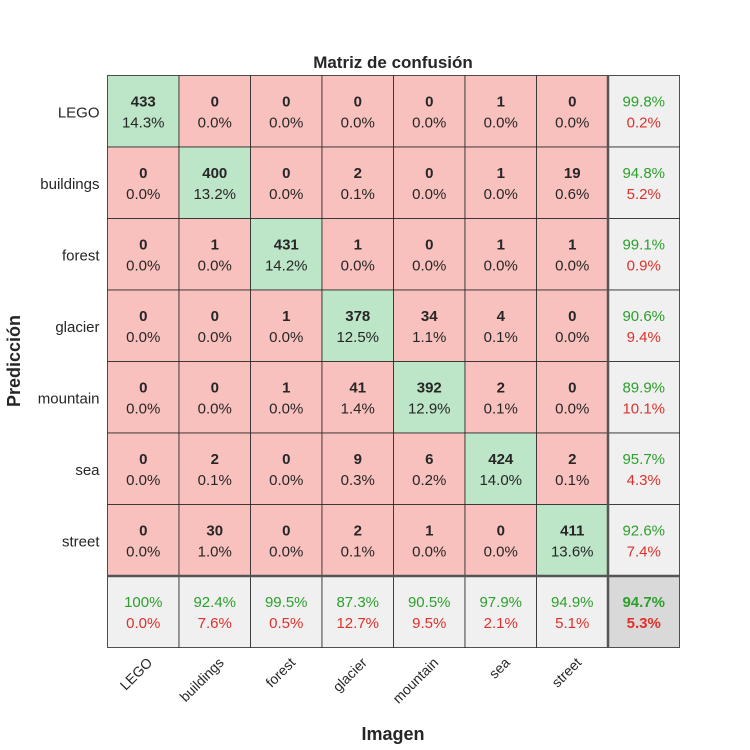  What do you see at coordinates (644, 480) in the screenshot?
I see `summary-error-rate: 4.3%` at bounding box center [644, 480].